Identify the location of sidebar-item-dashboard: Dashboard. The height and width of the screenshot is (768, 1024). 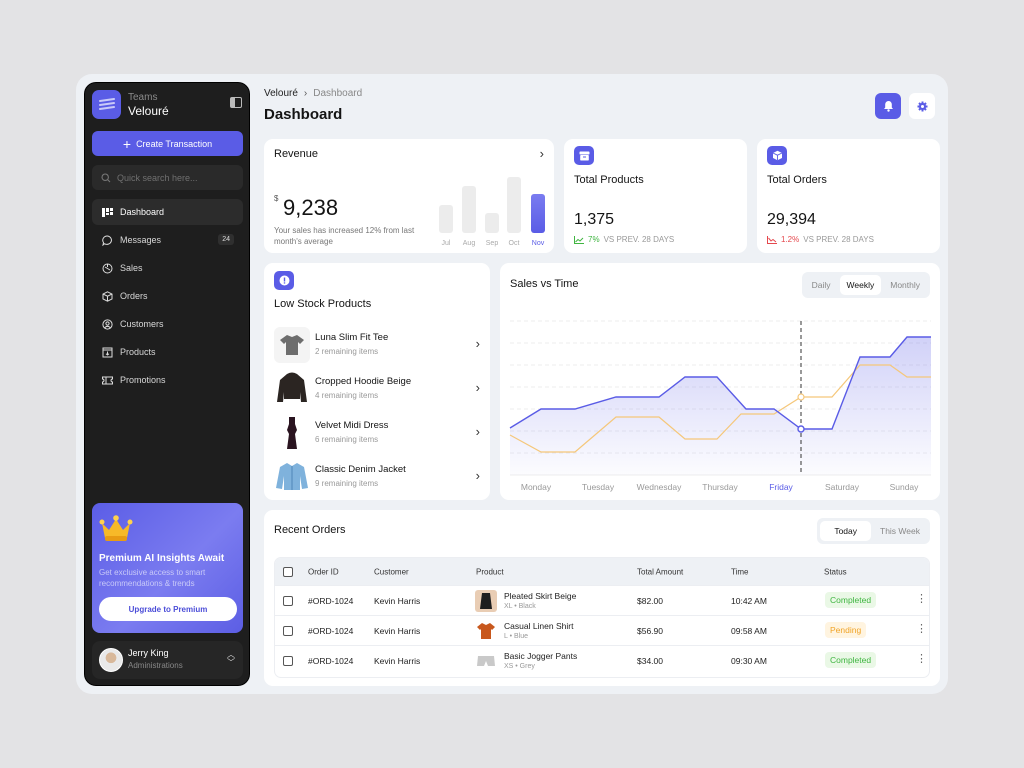
(167, 212).